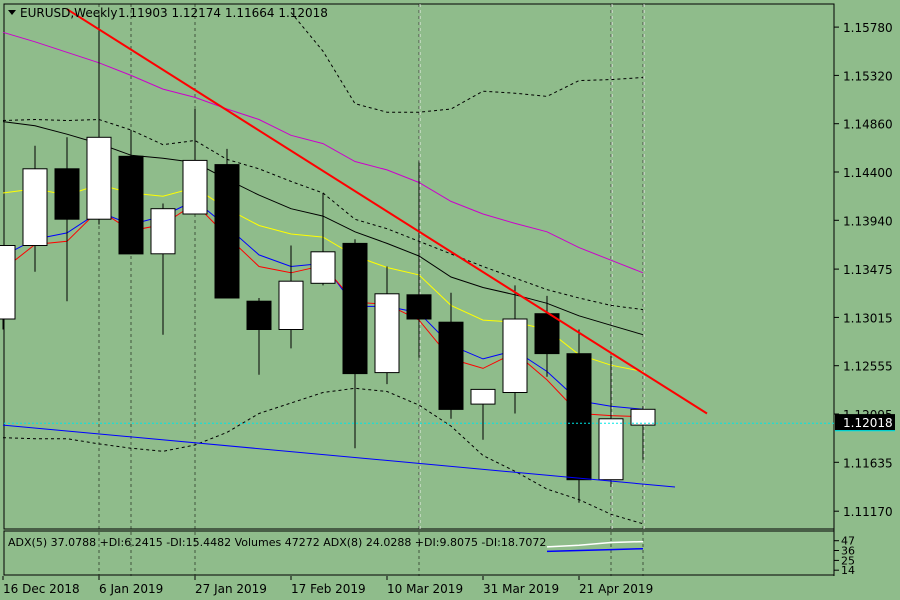 The image size is (900, 600). I want to click on indicator-tick-label-1: 36, so click(848, 551).